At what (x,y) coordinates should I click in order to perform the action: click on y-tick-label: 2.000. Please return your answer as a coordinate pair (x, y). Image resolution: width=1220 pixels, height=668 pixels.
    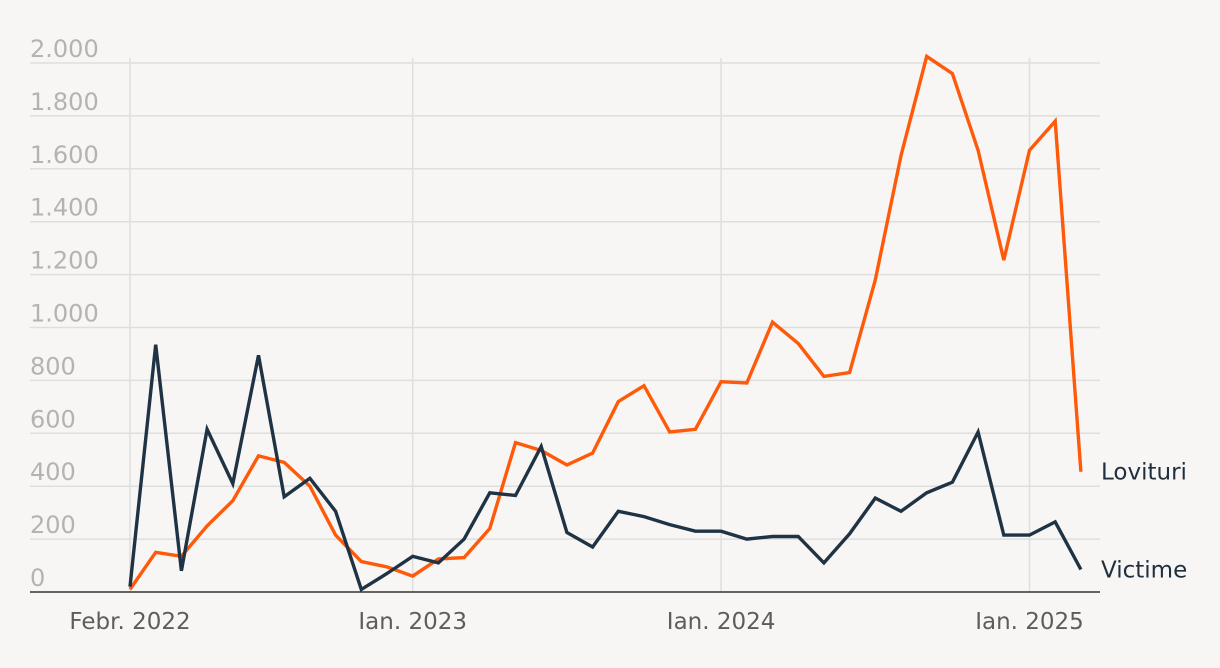
    Looking at the image, I should click on (64, 49).